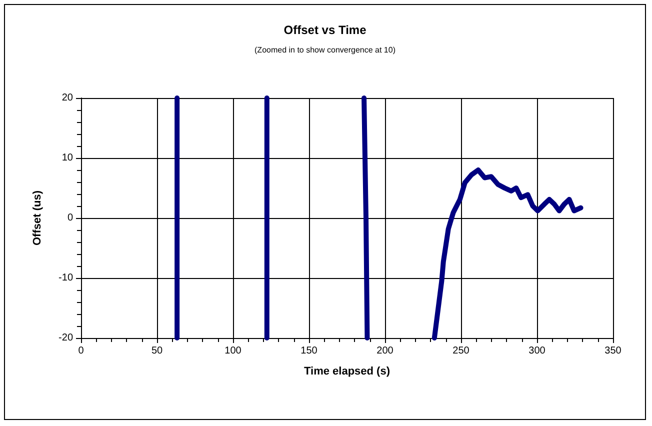  I want to click on x-tick-label: 50, so click(157, 351).